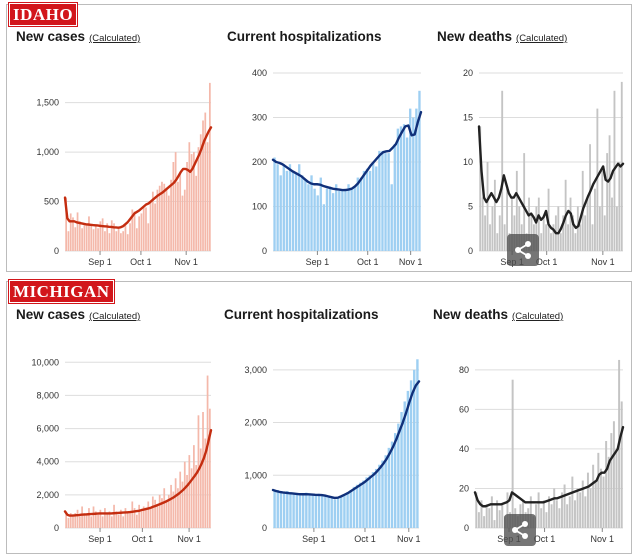 Image resolution: width=640 pixels, height=556 pixels. Describe the element at coordinates (47, 429) in the screenshot. I see `y-tick-label: 6,000` at that location.